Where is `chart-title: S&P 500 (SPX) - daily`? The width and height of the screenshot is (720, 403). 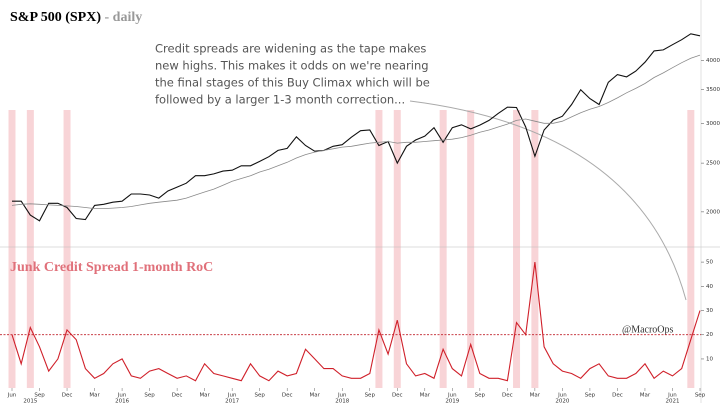 chart-title: S&P 500 (SPX) - daily is located at coordinates (76, 17).